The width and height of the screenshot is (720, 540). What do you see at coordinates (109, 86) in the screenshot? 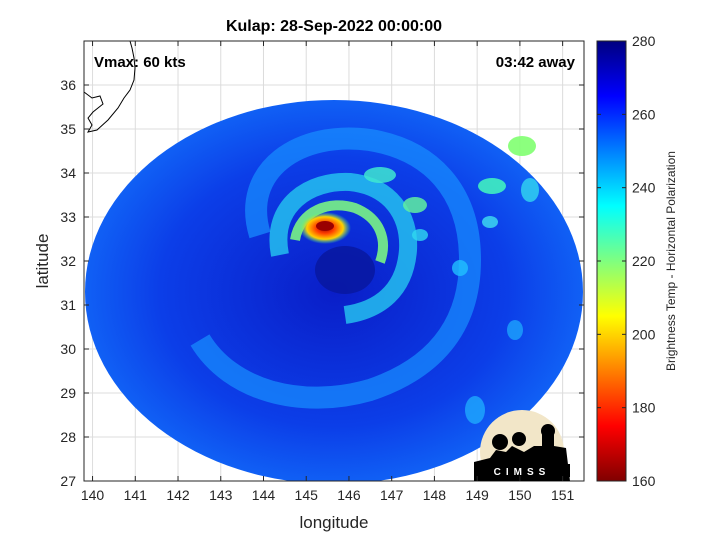
I see `coastline` at bounding box center [109, 86].